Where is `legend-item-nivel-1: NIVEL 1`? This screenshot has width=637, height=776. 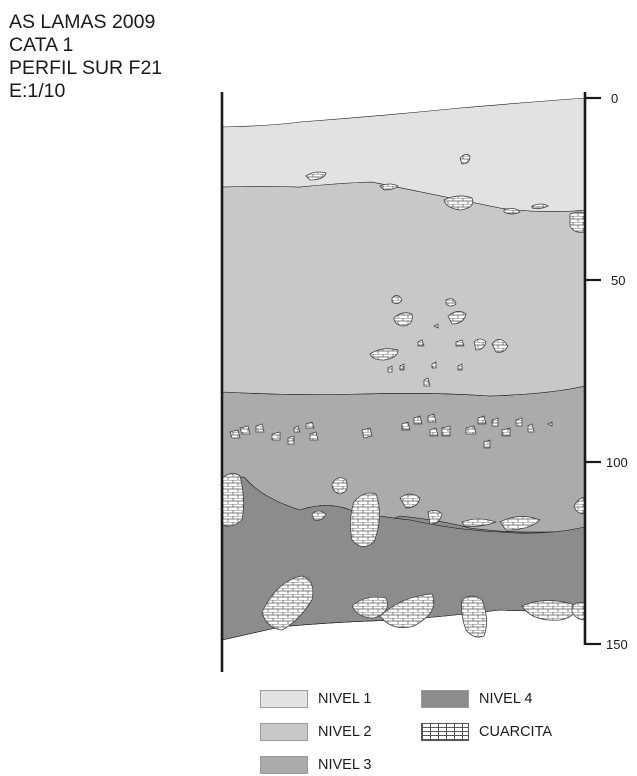 legend-item-nivel-1: NIVEL 1 is located at coordinates (315, 699).